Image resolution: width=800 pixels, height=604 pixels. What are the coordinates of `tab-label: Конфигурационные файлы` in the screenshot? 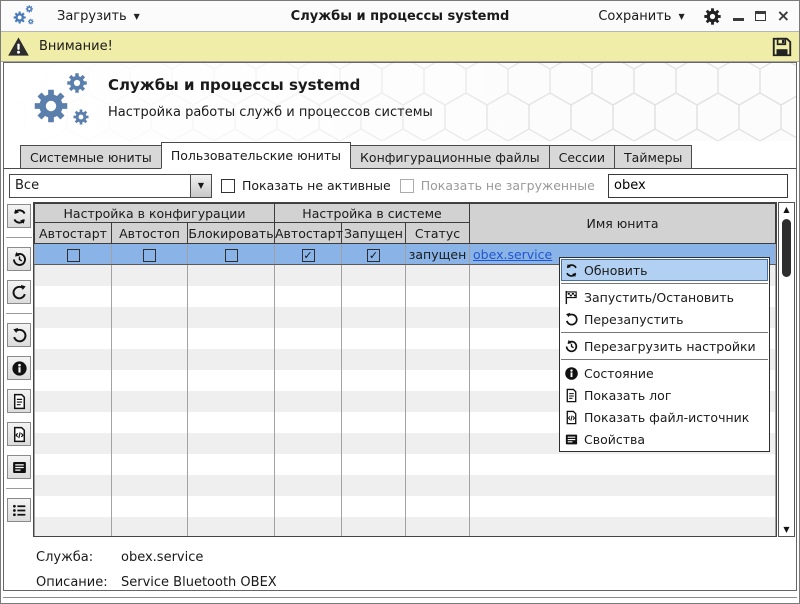 It's located at (450, 157).